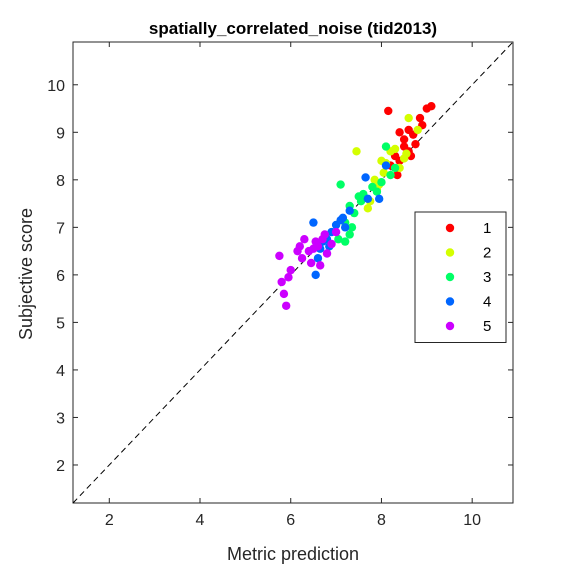 Image resolution: width=567 pixels, height=567 pixels. What do you see at coordinates (60, 133) in the screenshot?
I see `y-tick-label: 9` at bounding box center [60, 133].